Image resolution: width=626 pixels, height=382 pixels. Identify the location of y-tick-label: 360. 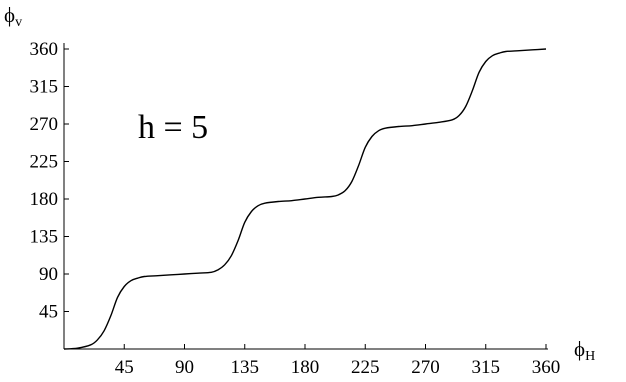
(44, 49).